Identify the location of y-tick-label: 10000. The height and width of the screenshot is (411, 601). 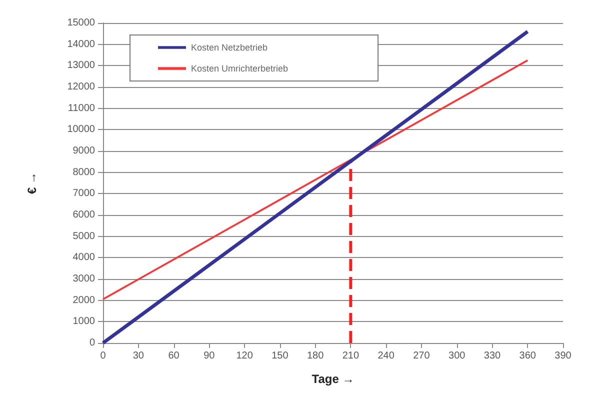
(81, 130).